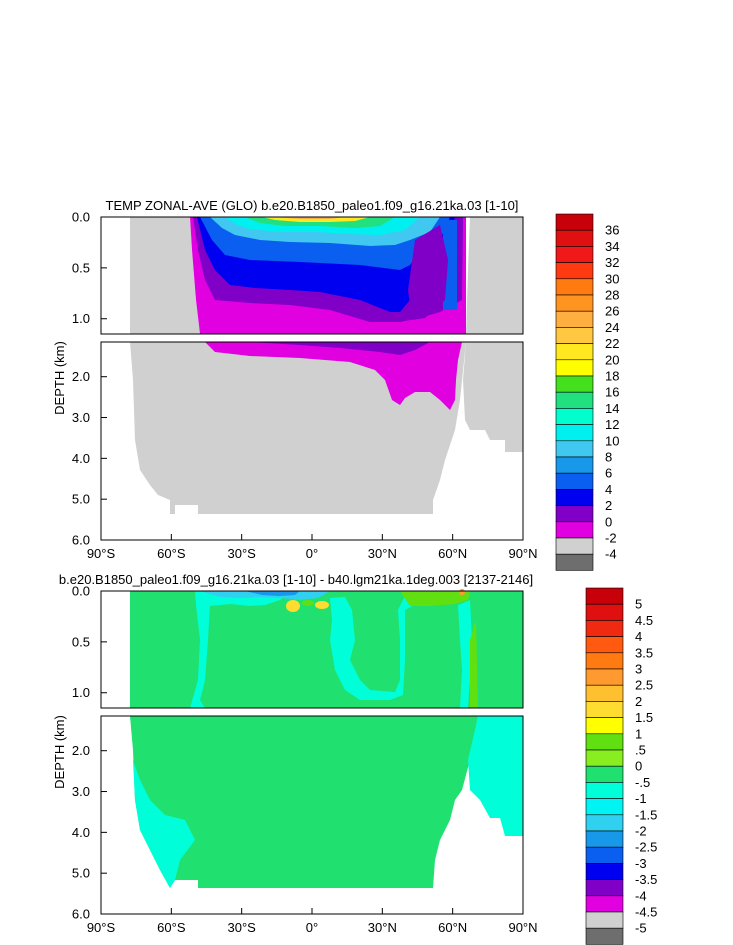  What do you see at coordinates (382, 927) in the screenshot?
I see `panel2-x-tick-label: 30°N` at bounding box center [382, 927].